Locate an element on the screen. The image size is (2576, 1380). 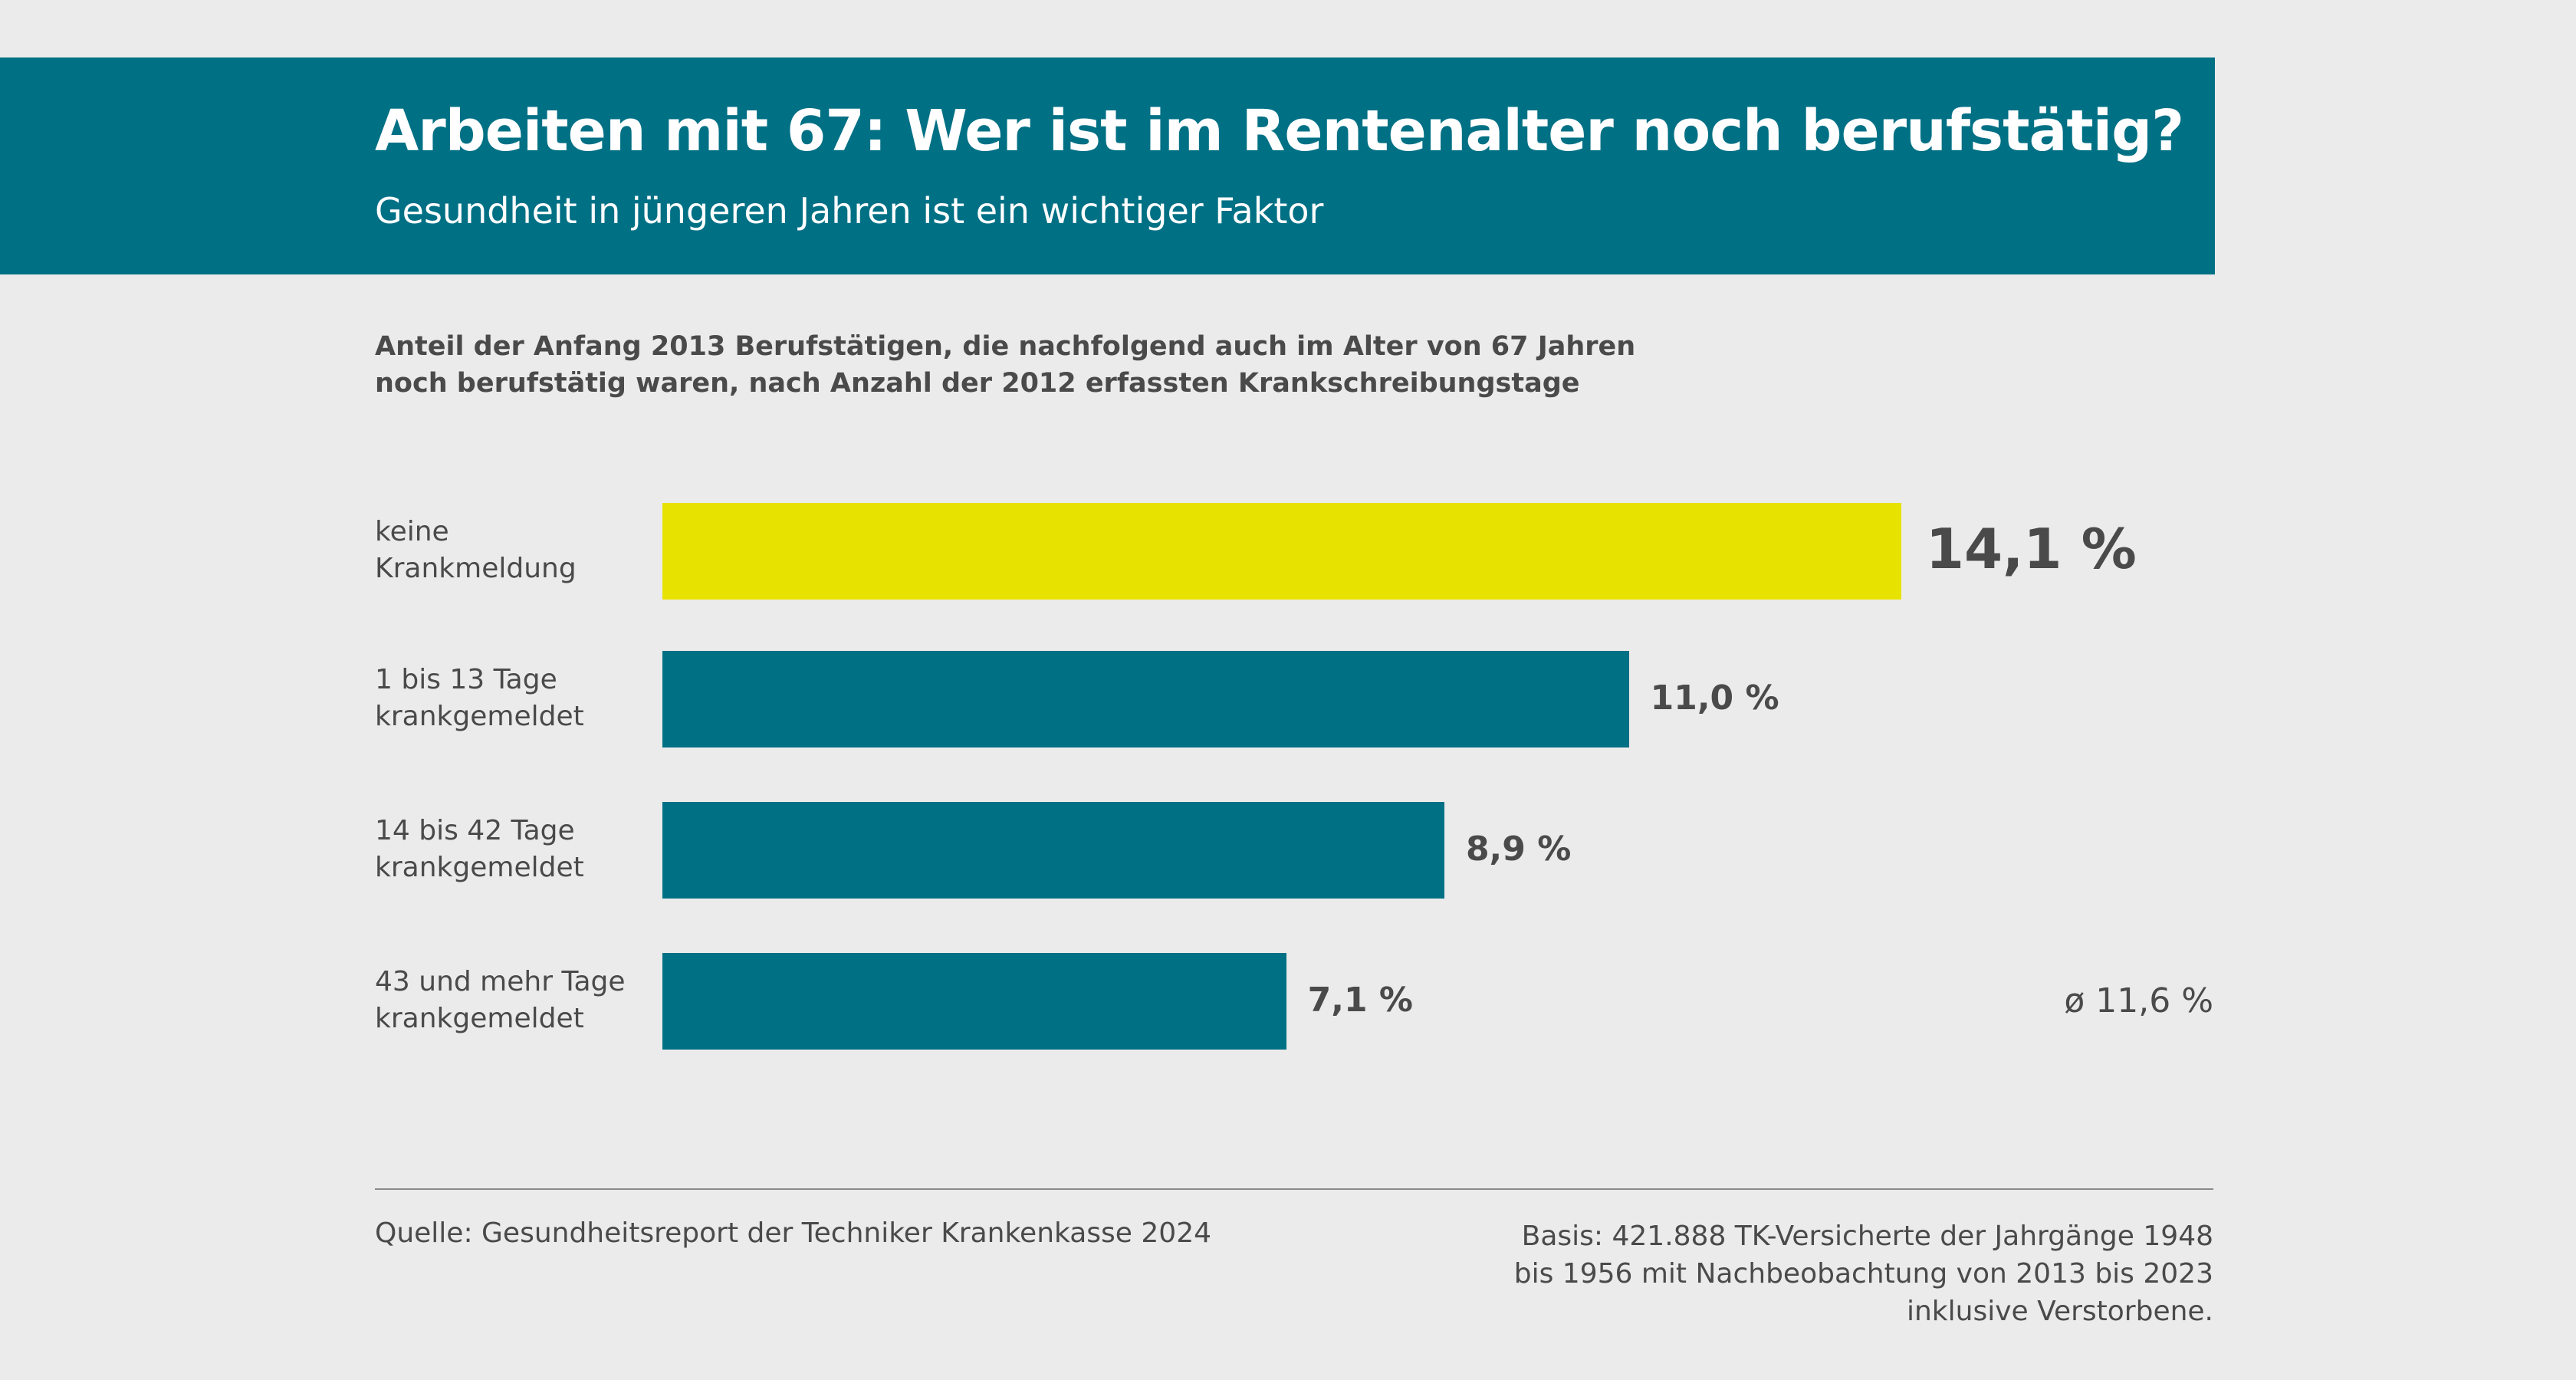
value-label: 7,1 % is located at coordinates (1361, 1001).